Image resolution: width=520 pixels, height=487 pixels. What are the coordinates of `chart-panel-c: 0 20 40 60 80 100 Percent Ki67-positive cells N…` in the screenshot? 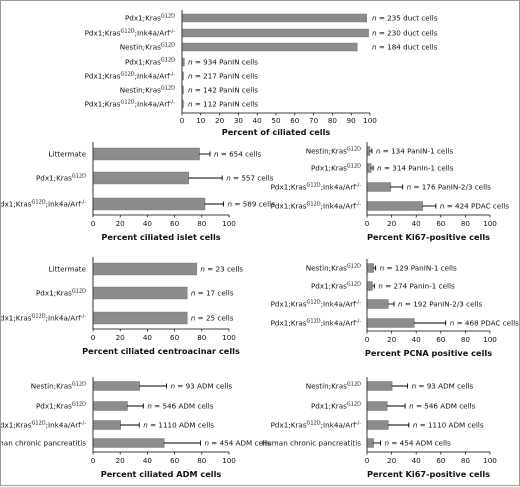 It's located at (390, 192).